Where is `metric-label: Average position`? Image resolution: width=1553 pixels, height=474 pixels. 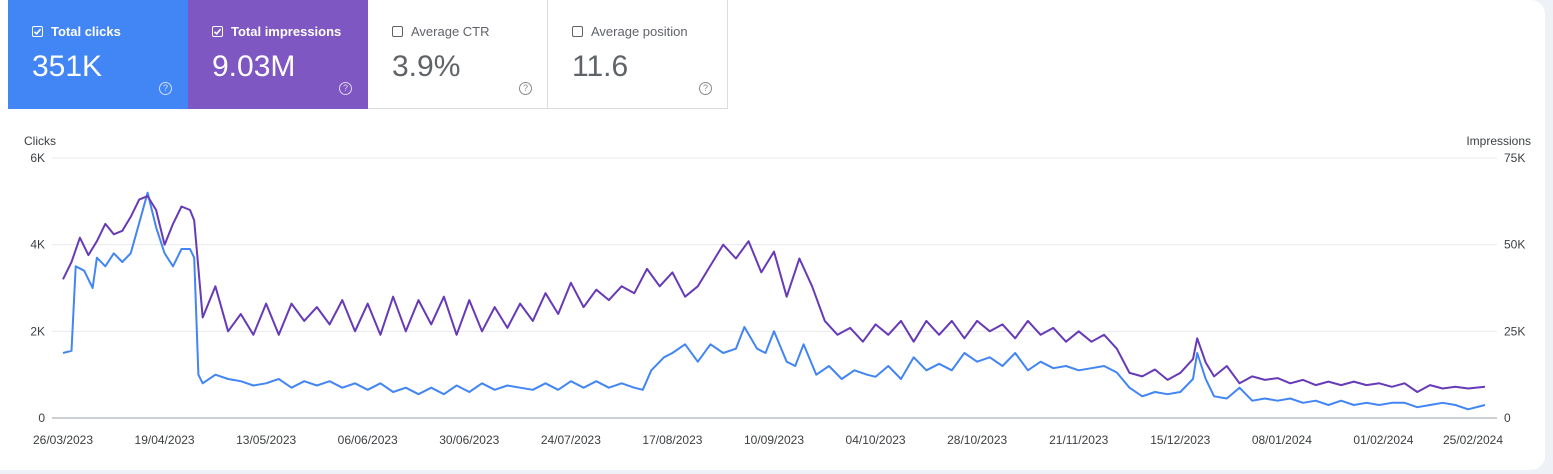 metric-label: Average position is located at coordinates (639, 31).